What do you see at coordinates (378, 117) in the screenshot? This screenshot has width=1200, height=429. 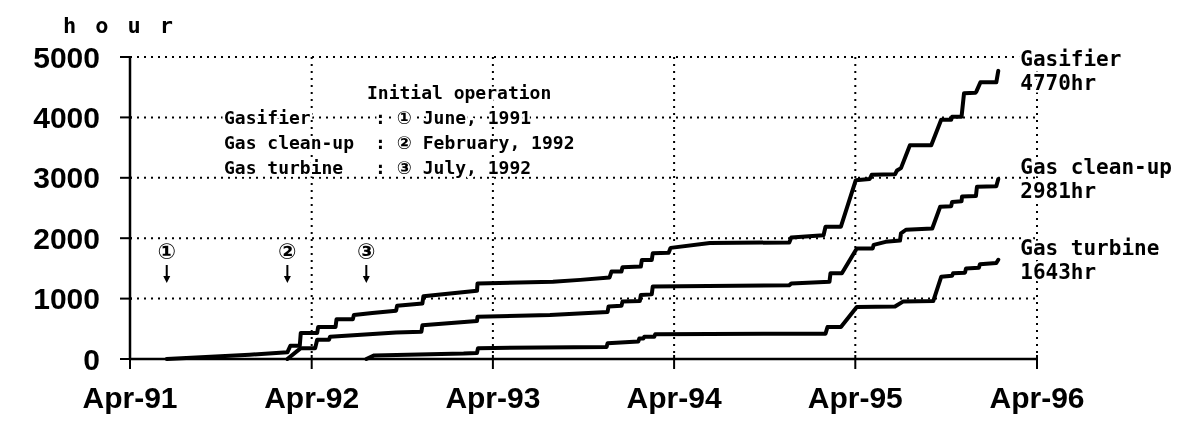 I see `text: Gasifier : ① June, 1991` at bounding box center [378, 117].